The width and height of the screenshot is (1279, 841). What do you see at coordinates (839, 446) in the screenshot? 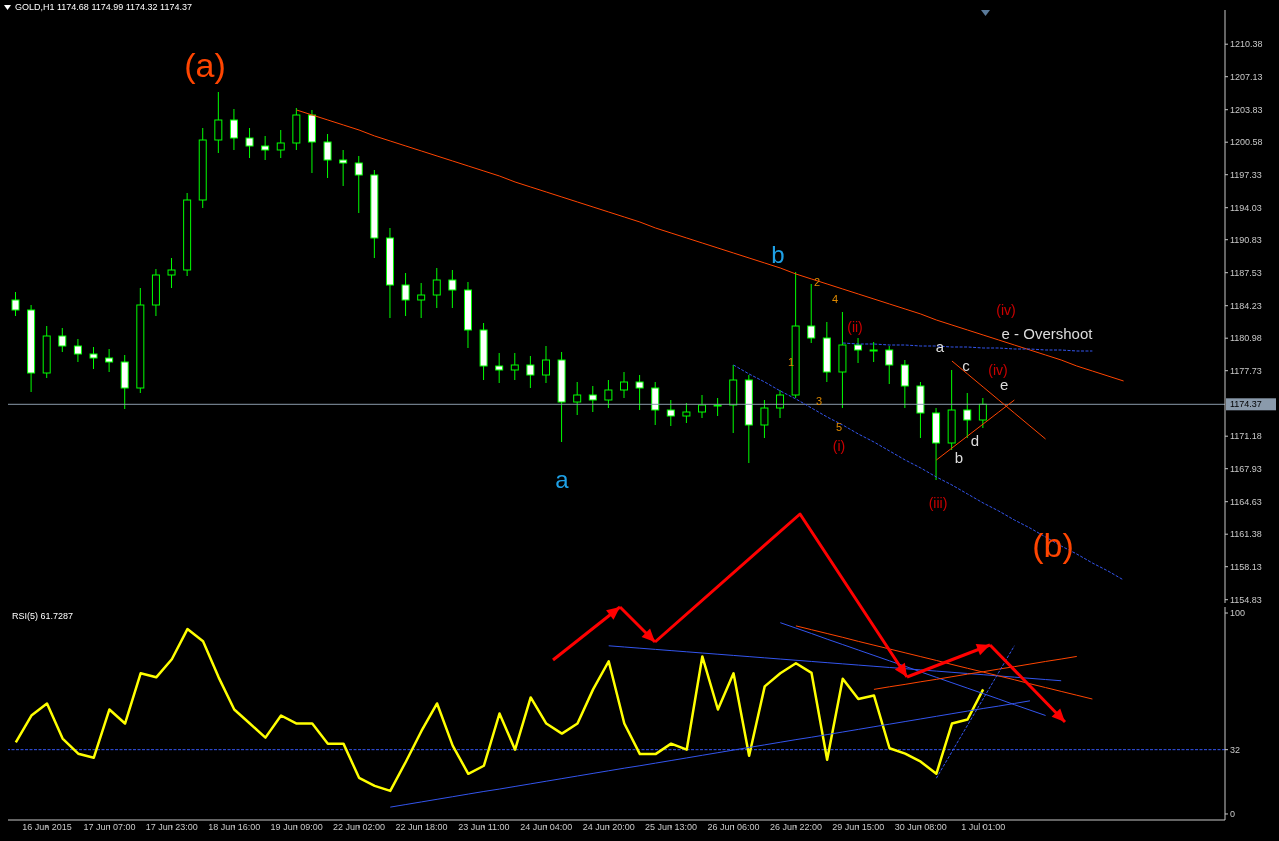
I see `annotation: (i)` at bounding box center [839, 446].